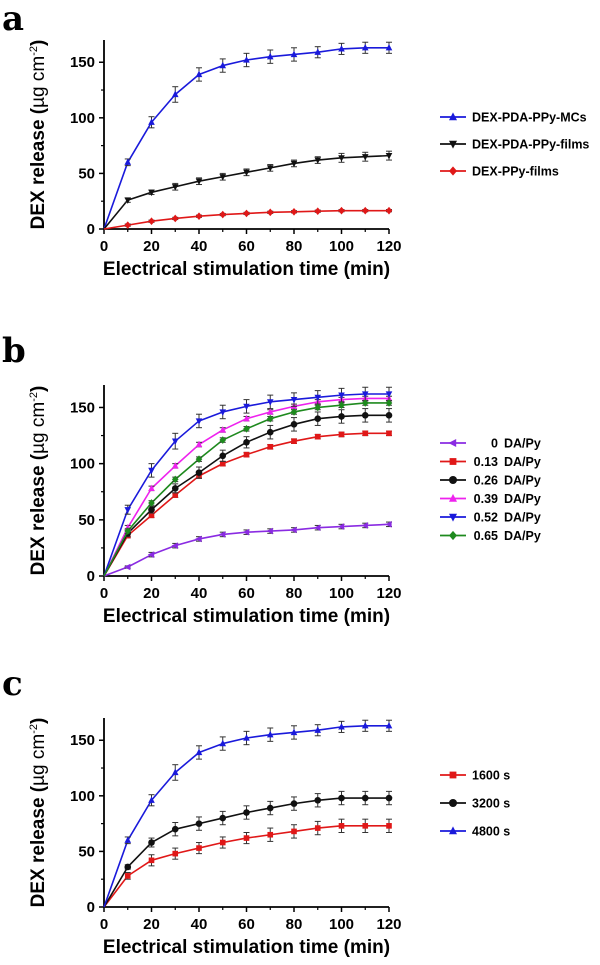  What do you see at coordinates (486, 481) in the screenshot?
I see `legend-label-value: 0.26` at bounding box center [486, 481].